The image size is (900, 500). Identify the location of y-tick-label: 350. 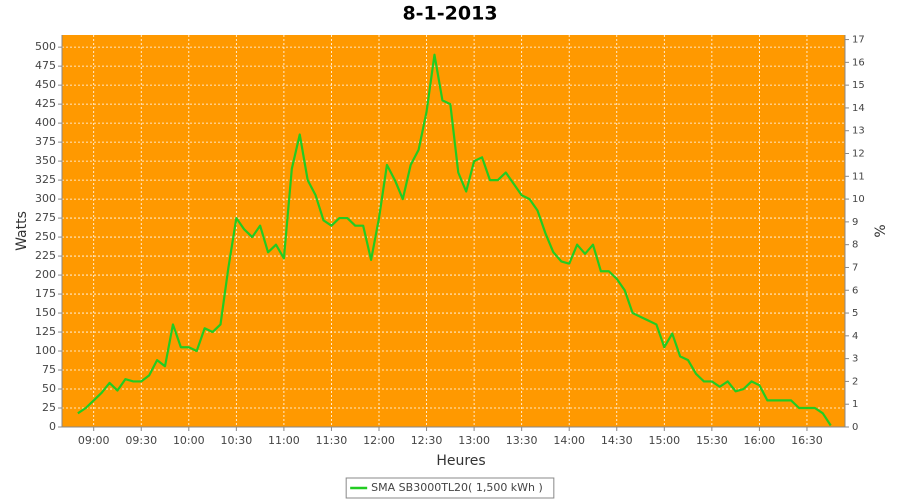
(45, 160).